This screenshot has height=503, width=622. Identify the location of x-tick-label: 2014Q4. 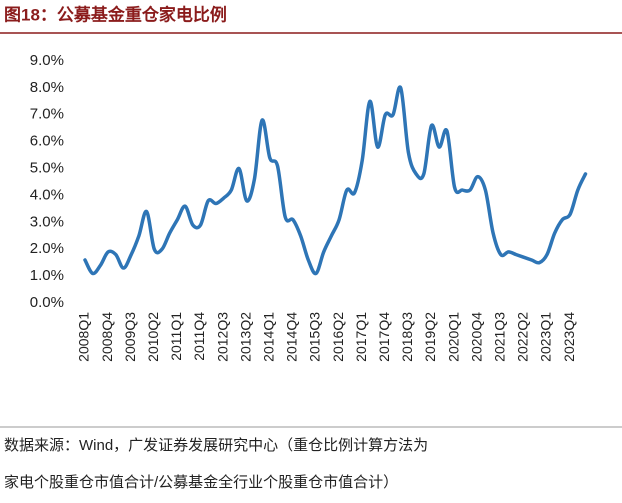
(292, 337).